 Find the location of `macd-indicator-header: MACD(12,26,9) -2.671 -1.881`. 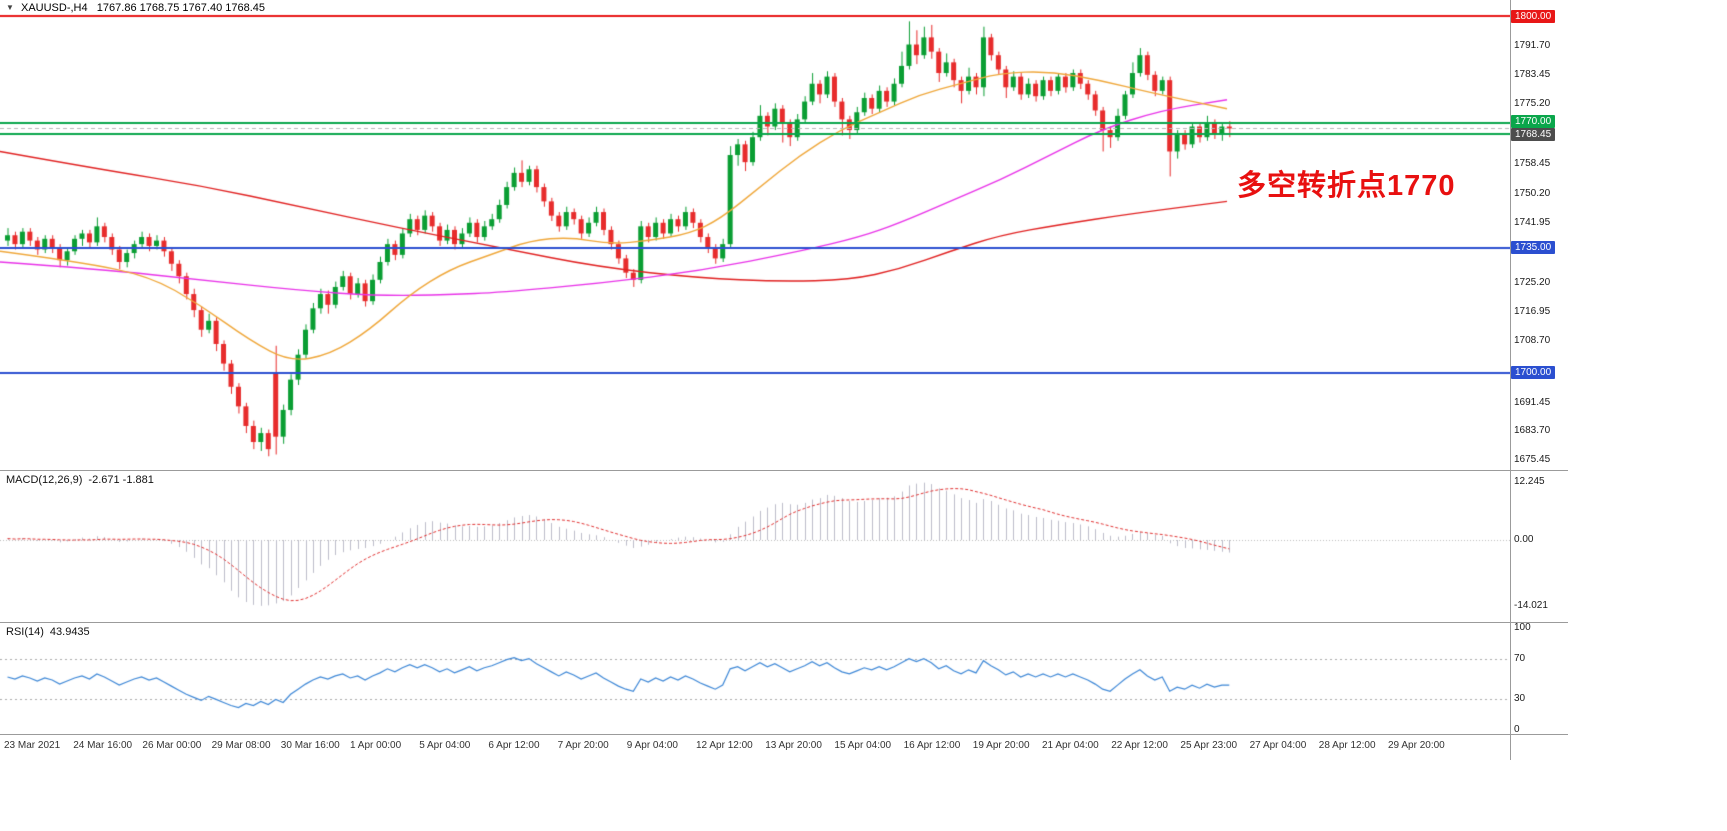

macd-indicator-header: MACD(12,26,9) -2.671 -1.881 is located at coordinates (80, 480).